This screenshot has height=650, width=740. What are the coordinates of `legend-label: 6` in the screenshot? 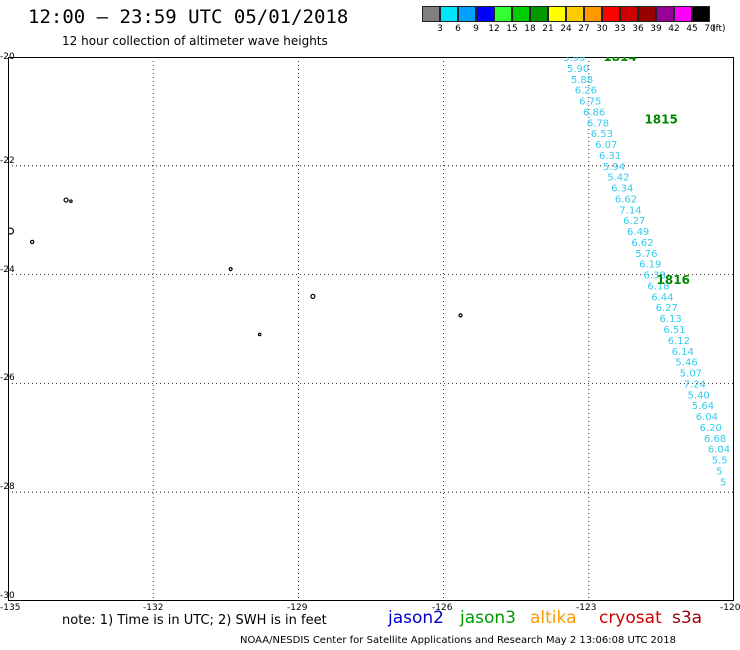 It's located at (458, 29).